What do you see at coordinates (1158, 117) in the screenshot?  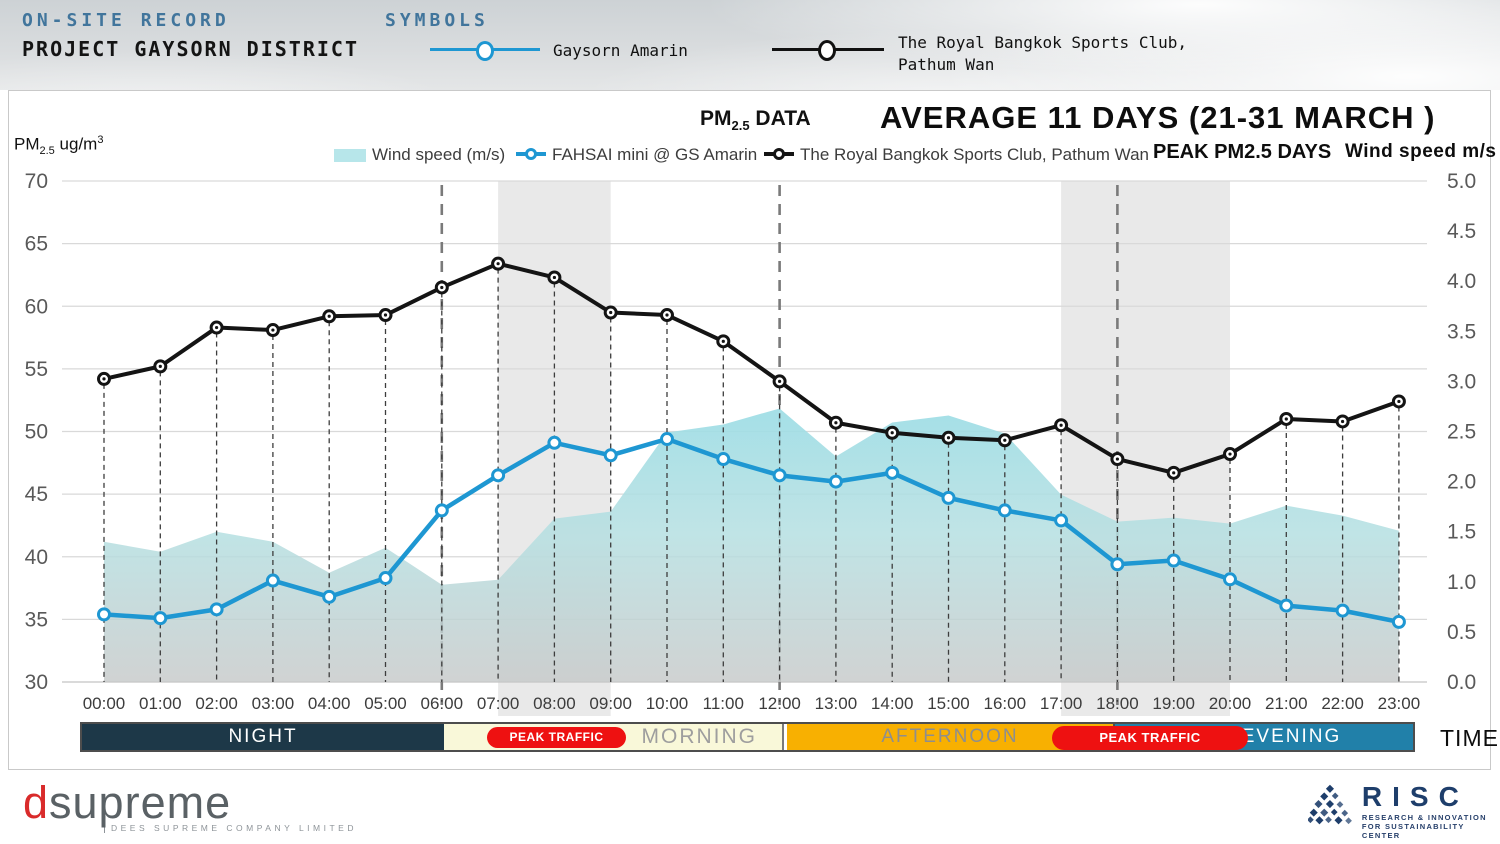 I see `main-title: AVERAGE 11 DAYS (21-31 MARCH )` at bounding box center [1158, 117].